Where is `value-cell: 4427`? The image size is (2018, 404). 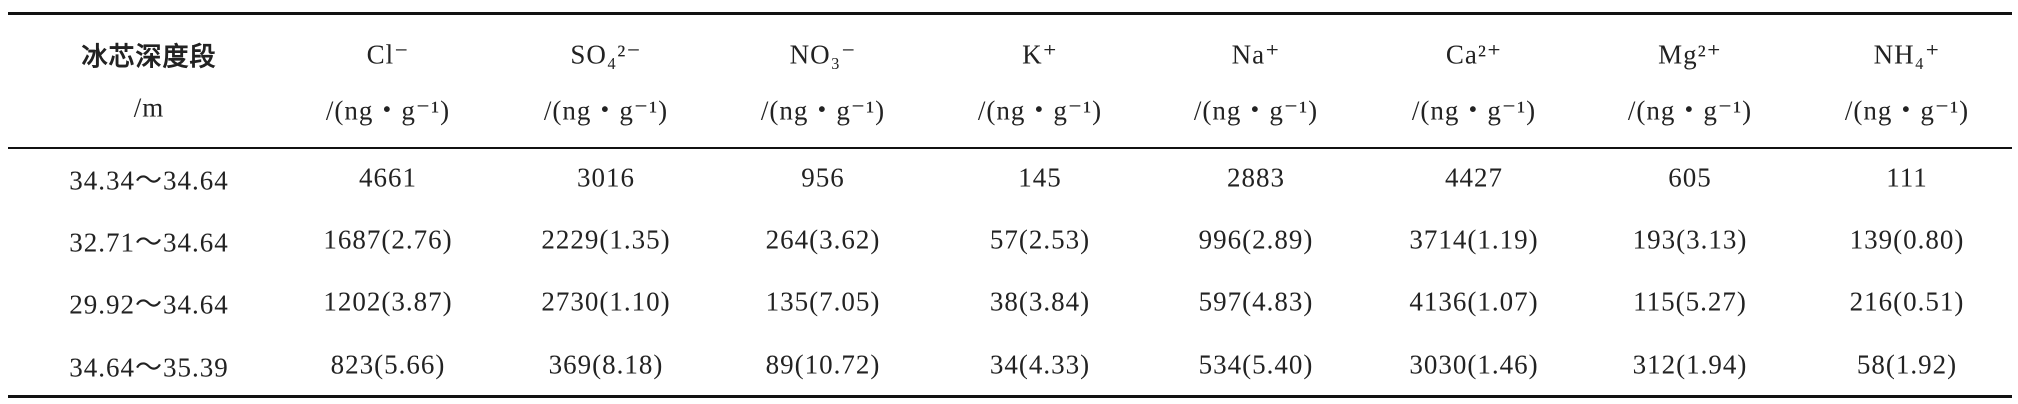 value-cell: 4427 is located at coordinates (1474, 177).